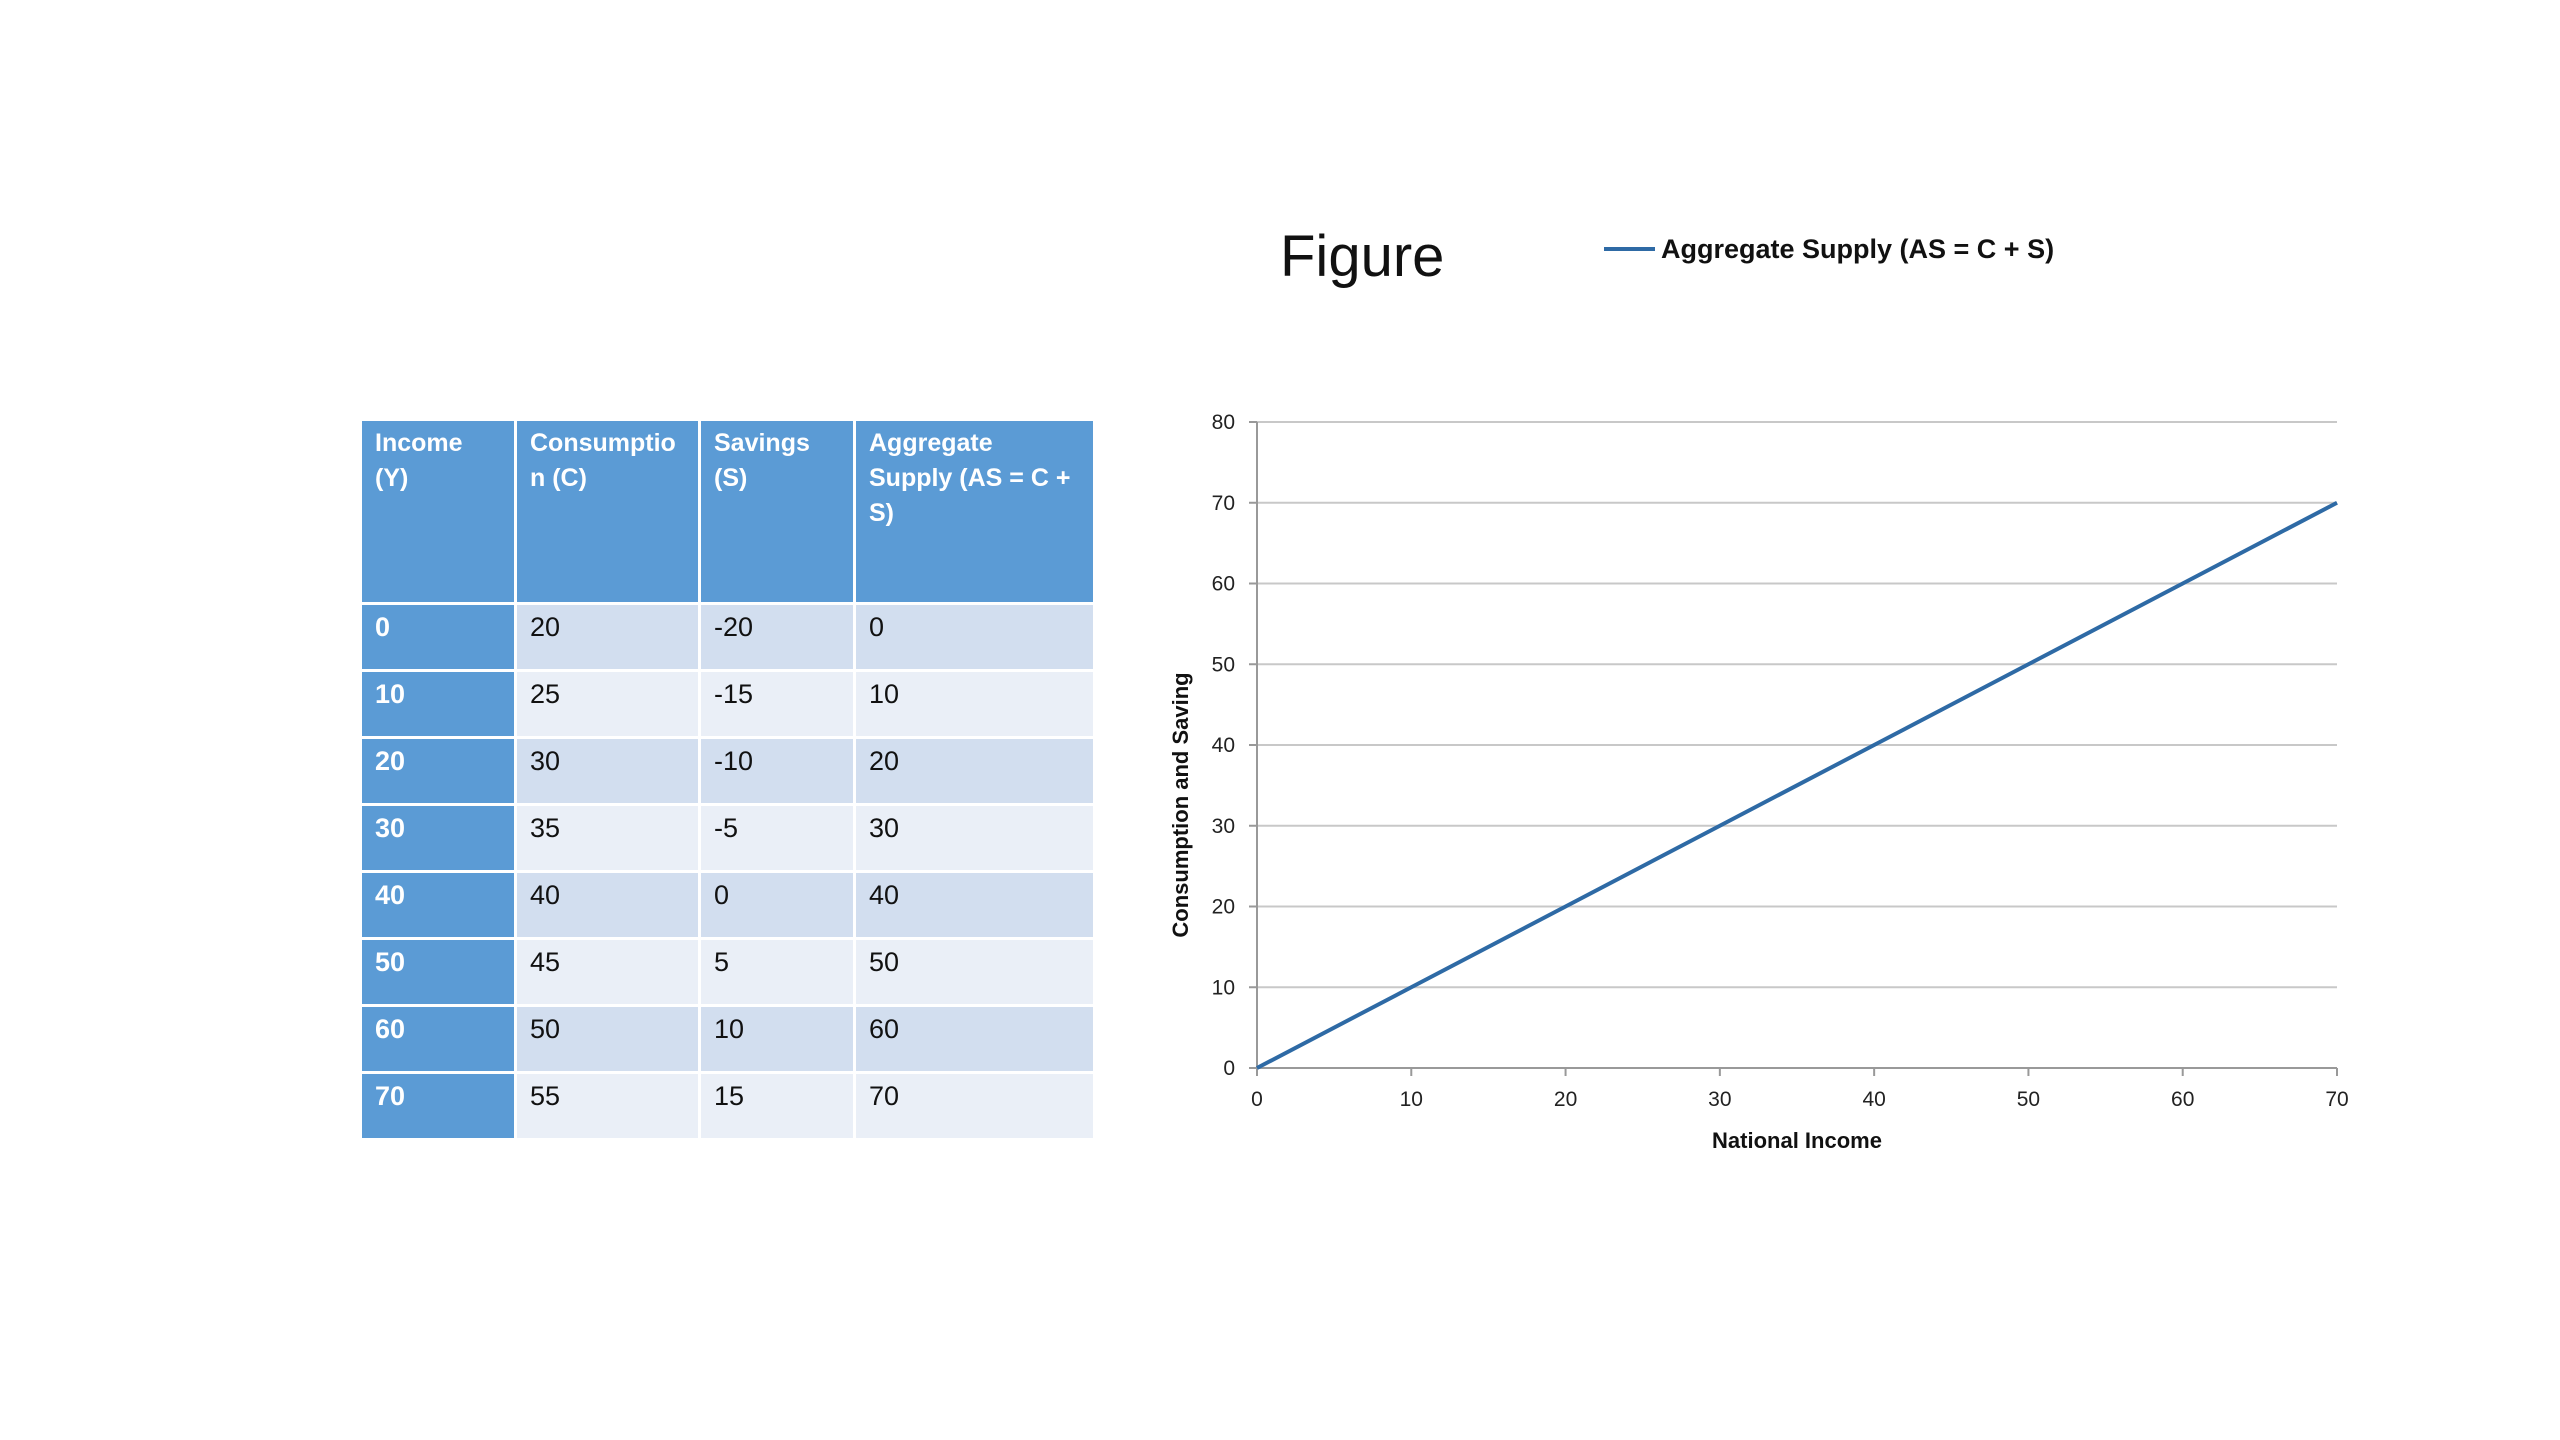 Image resolution: width=2560 pixels, height=1440 pixels. What do you see at coordinates (777, 838) in the screenshot?
I see `cell-savings: -5` at bounding box center [777, 838].